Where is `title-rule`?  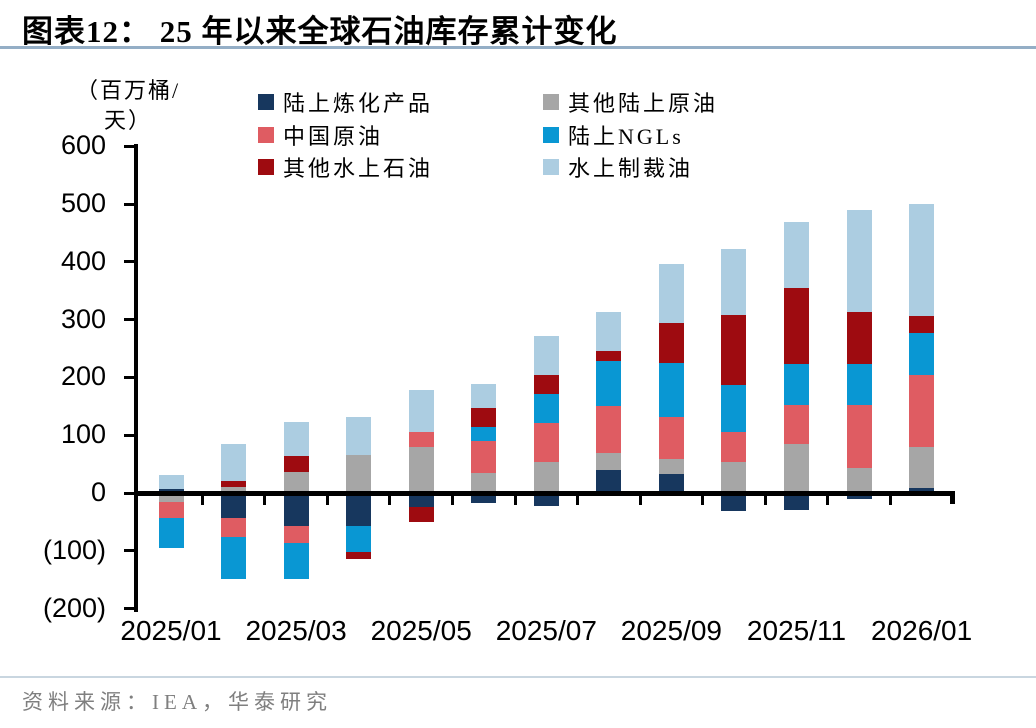
title-rule is located at coordinates (518, 47).